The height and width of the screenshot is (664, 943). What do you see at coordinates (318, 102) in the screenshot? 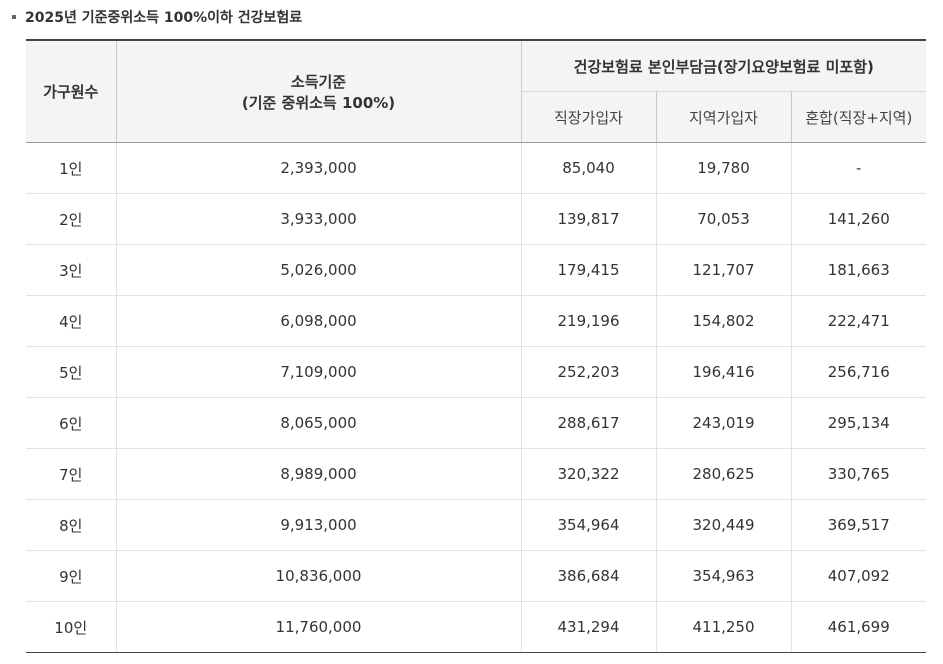
I see `header-income-line2: (기준 중위소득 100%)` at bounding box center [318, 102].